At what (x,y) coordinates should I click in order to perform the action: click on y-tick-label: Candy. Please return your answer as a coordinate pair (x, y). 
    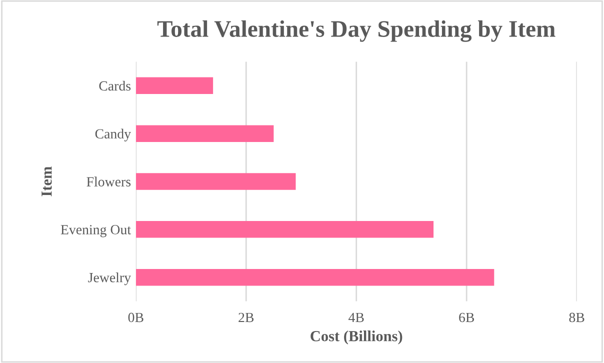
    Looking at the image, I should click on (113, 135).